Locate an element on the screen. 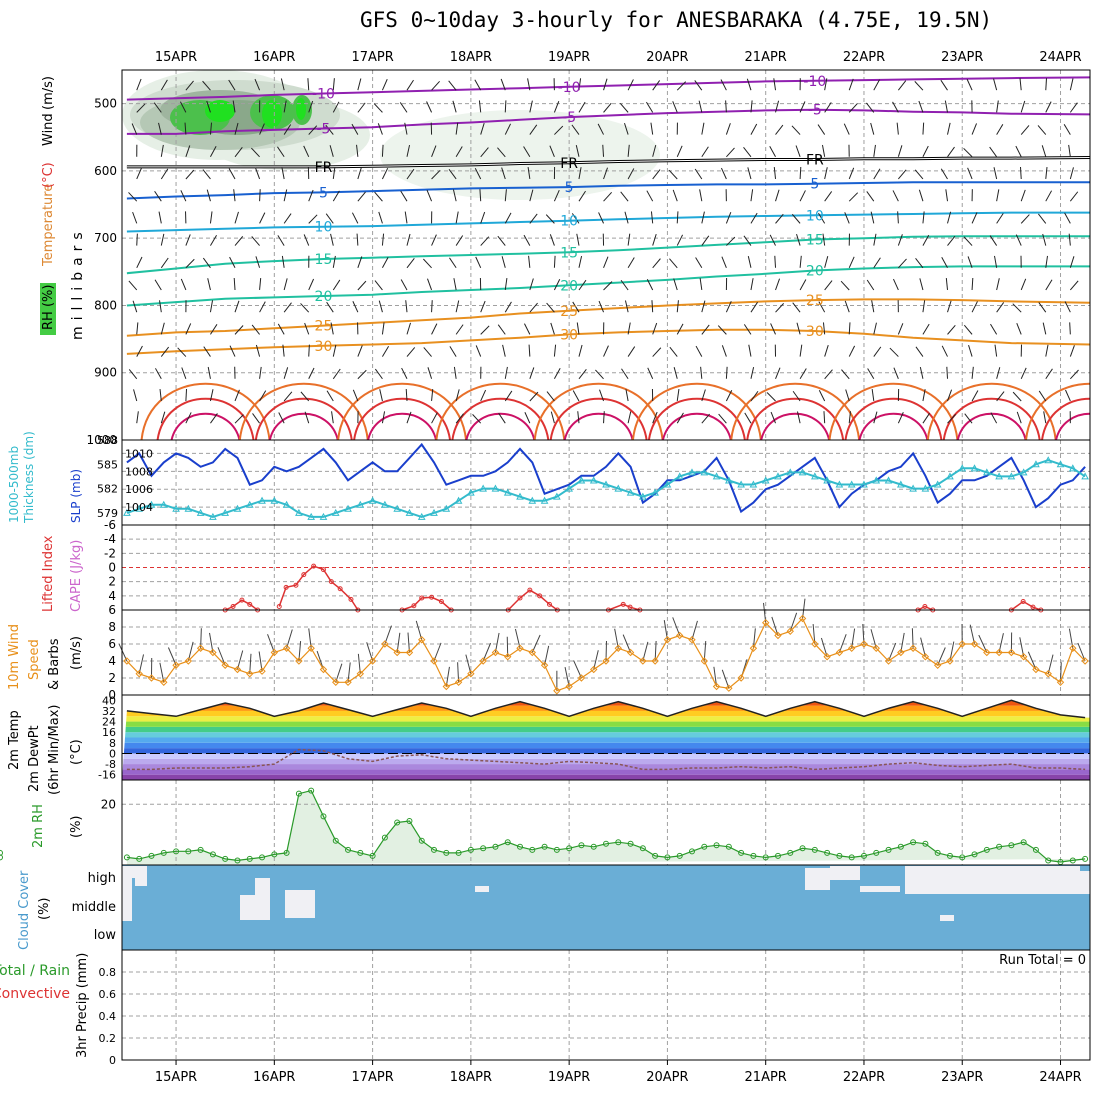 Image resolution: width=1100 pixels, height=1100 pixels. rh-line is located at coordinates (606, 826).